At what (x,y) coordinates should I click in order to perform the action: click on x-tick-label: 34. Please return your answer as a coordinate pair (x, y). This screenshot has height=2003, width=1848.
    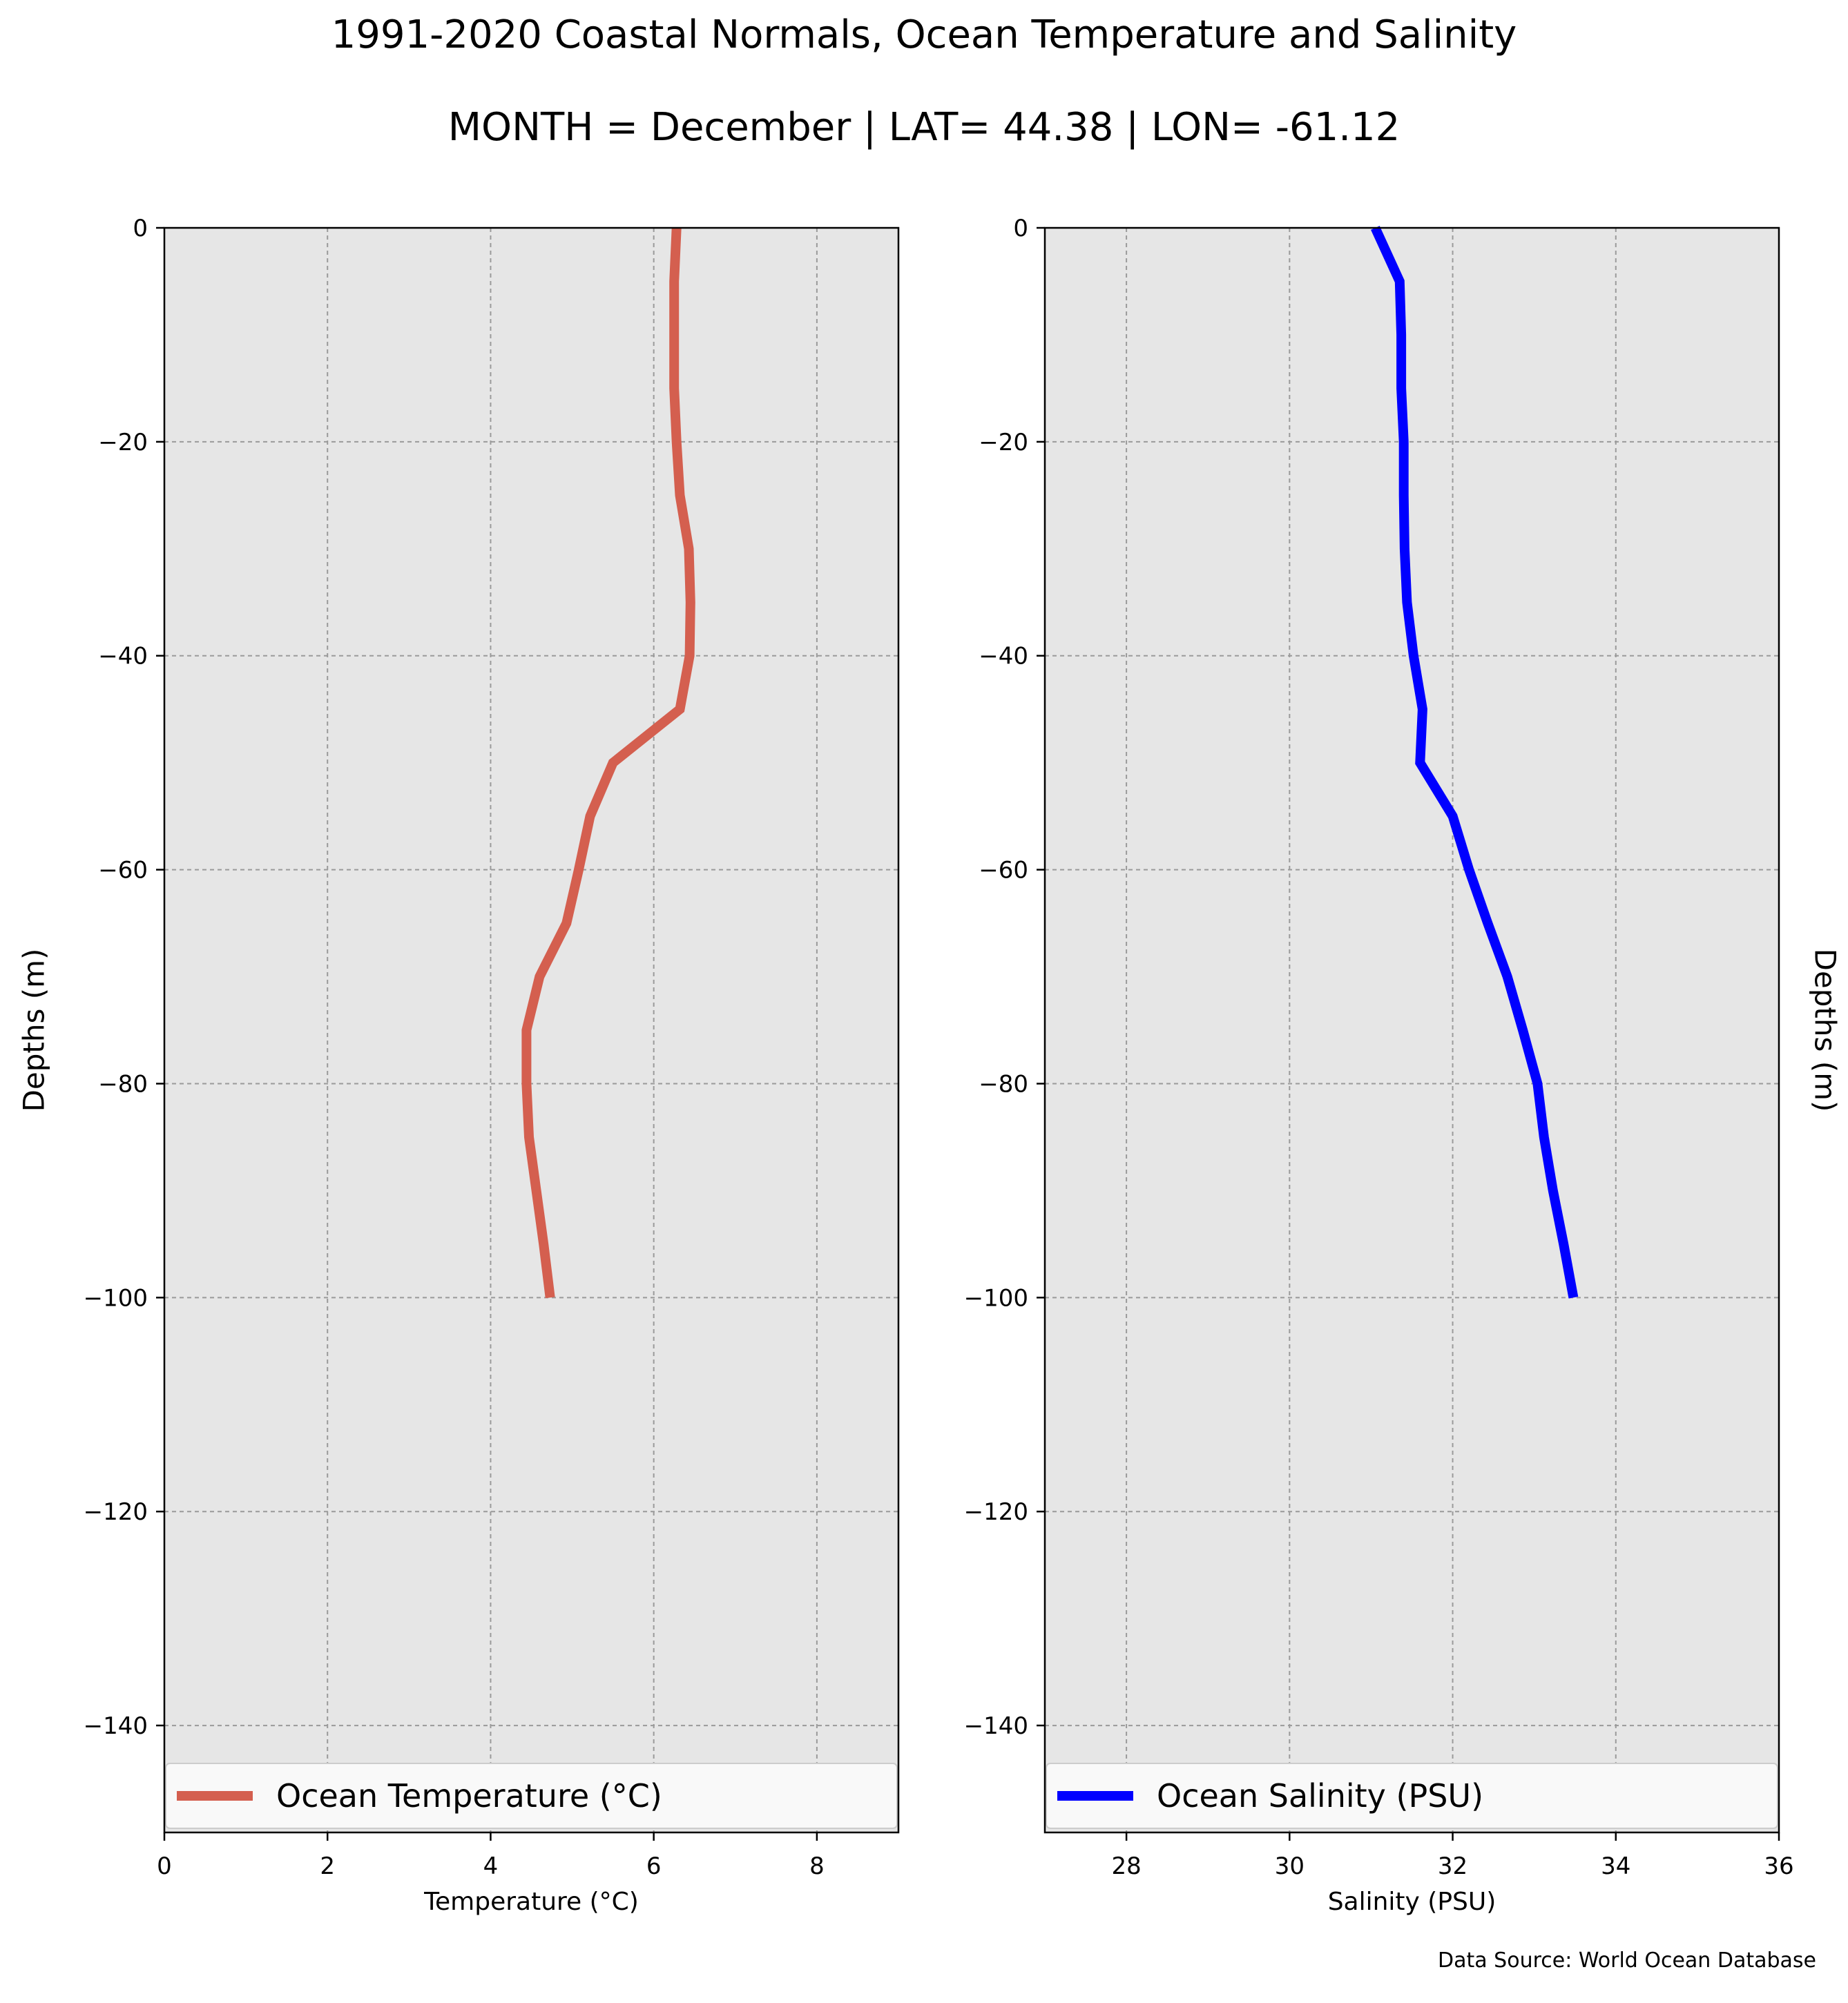
    Looking at the image, I should click on (1616, 1866).